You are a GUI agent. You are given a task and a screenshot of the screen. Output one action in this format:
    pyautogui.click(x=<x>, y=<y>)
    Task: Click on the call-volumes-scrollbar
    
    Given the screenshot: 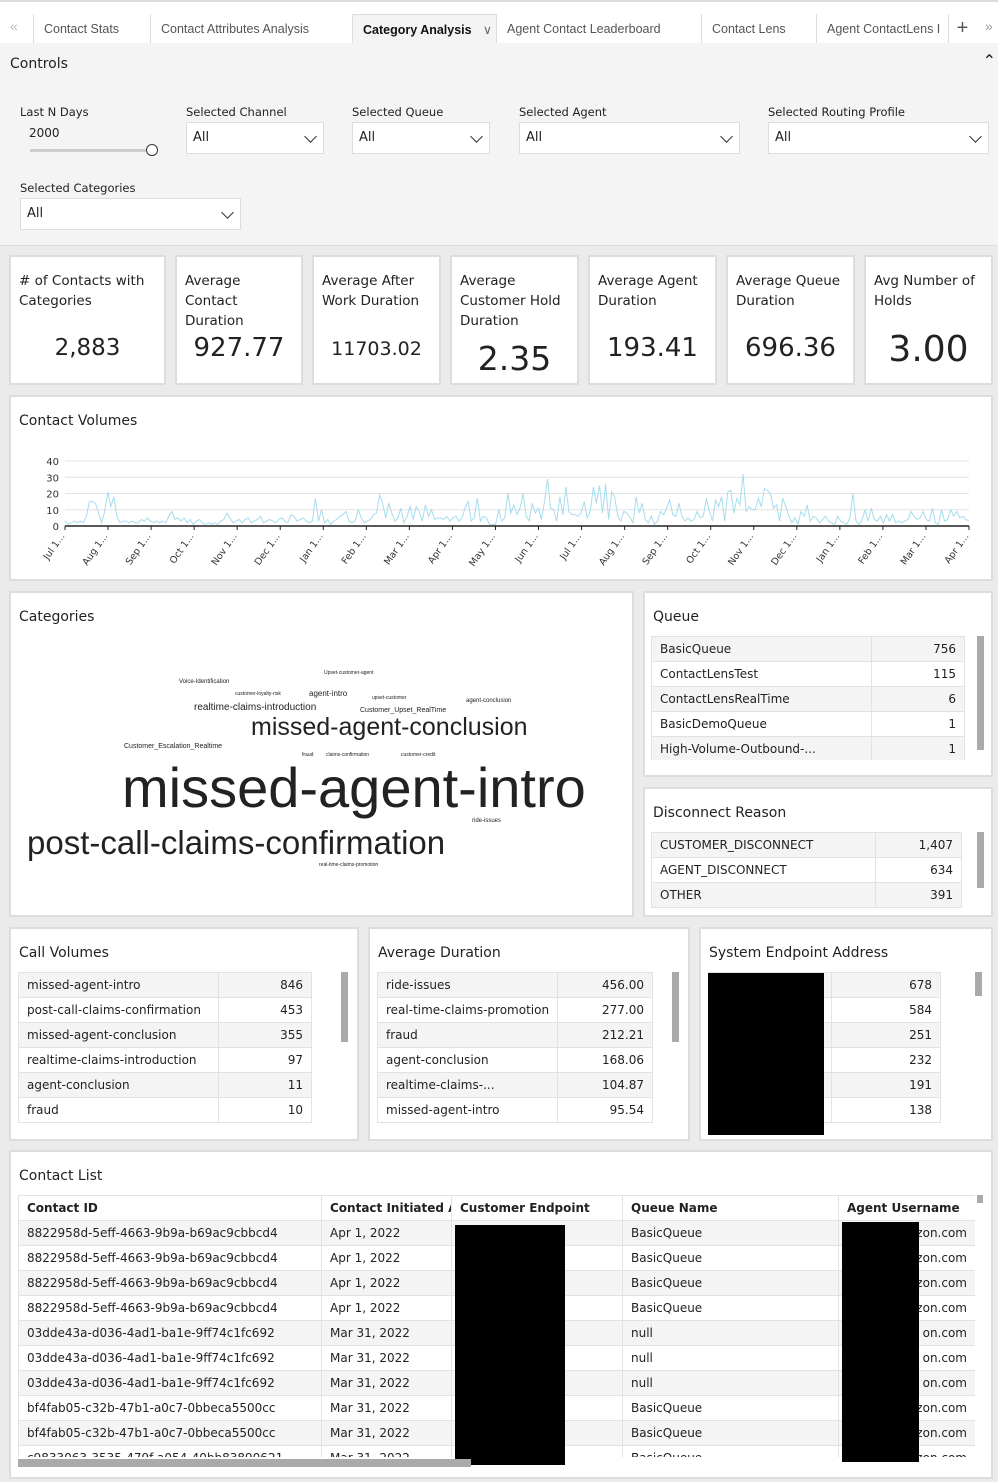 What is the action you would take?
    pyautogui.click(x=344, y=1007)
    